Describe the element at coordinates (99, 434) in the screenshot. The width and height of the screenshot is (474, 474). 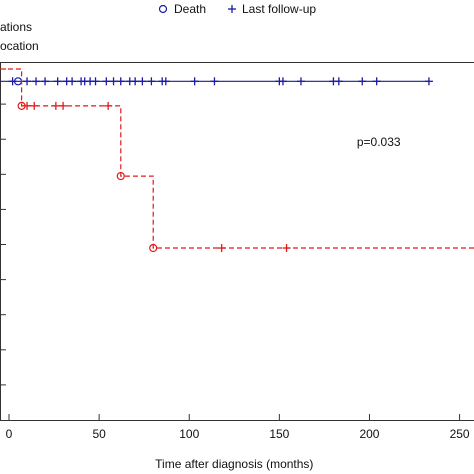
I see `x-tick-label: 50` at that location.